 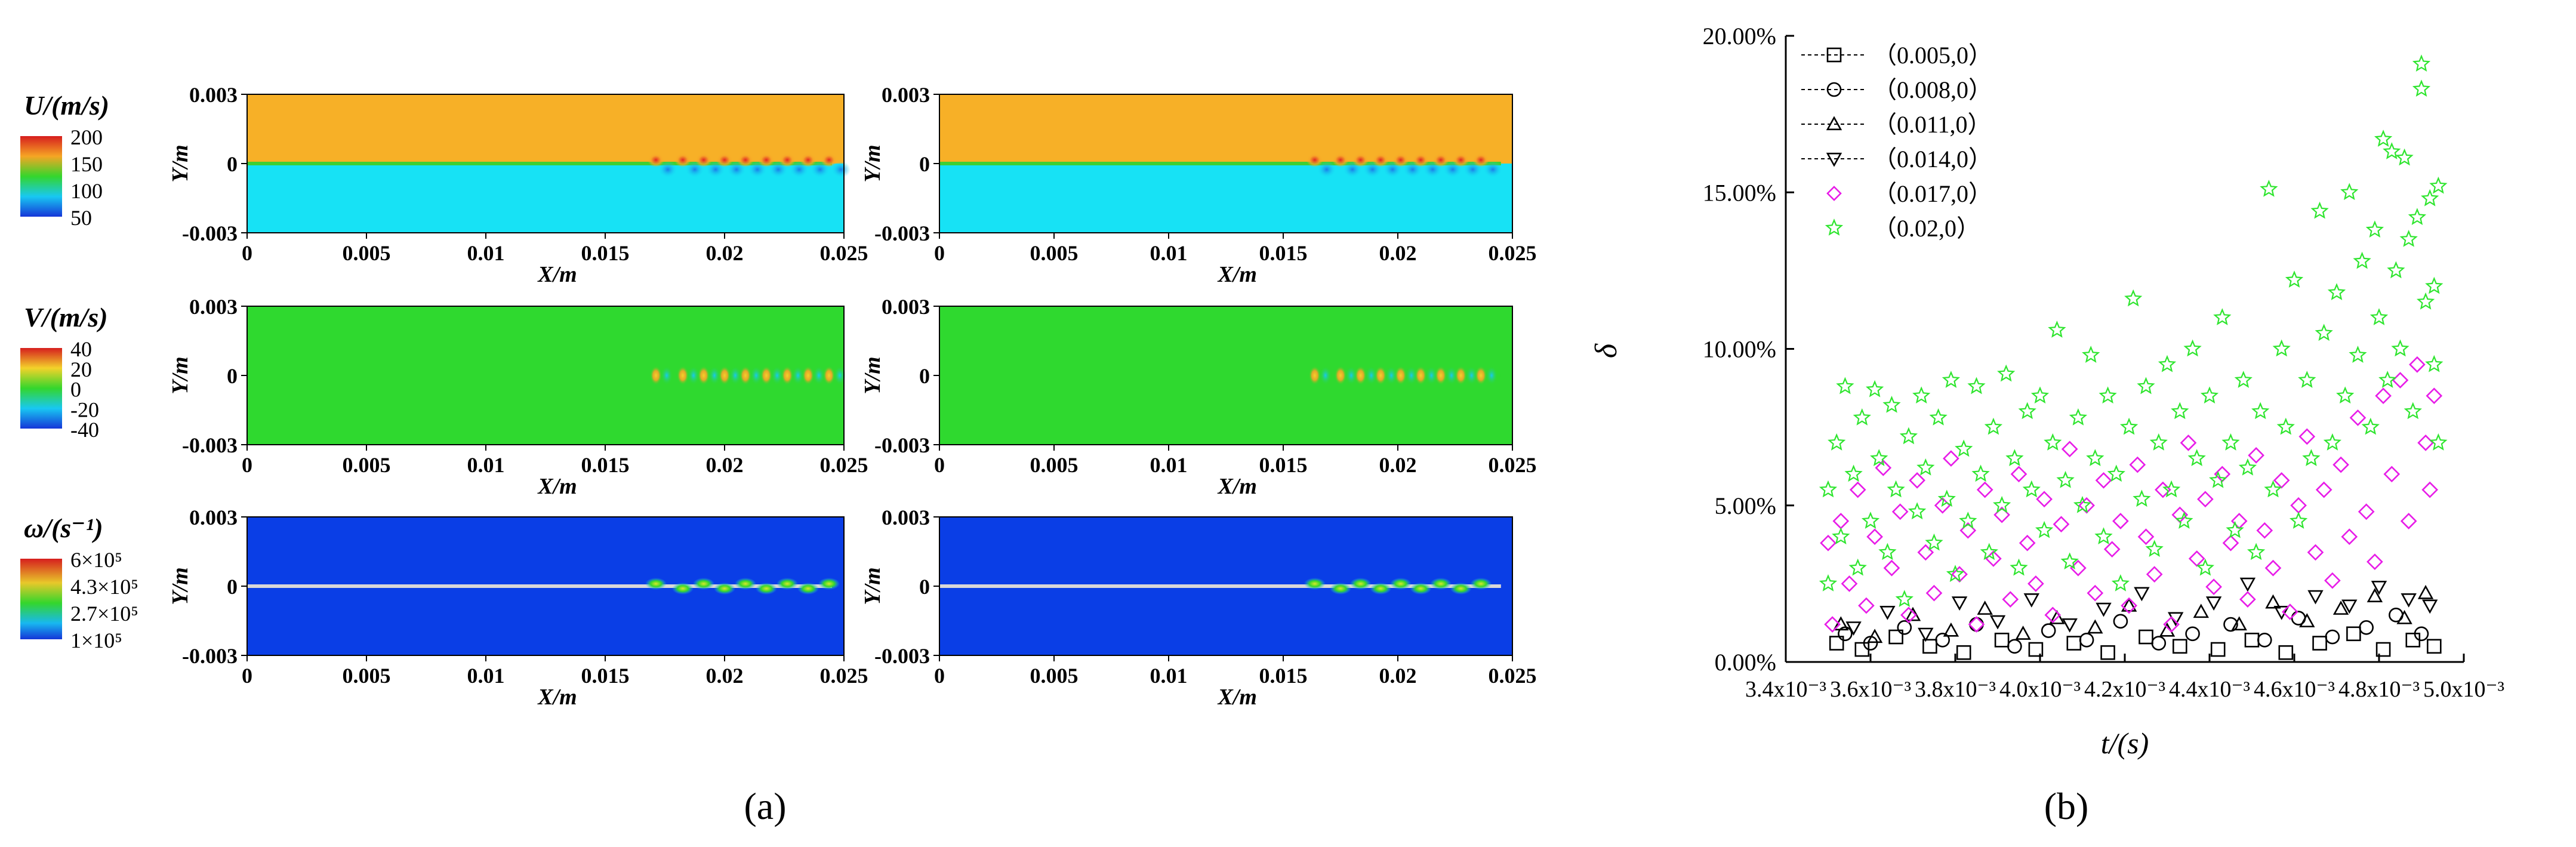 What do you see at coordinates (41, 388) in the screenshot?
I see `colorbar` at bounding box center [41, 388].